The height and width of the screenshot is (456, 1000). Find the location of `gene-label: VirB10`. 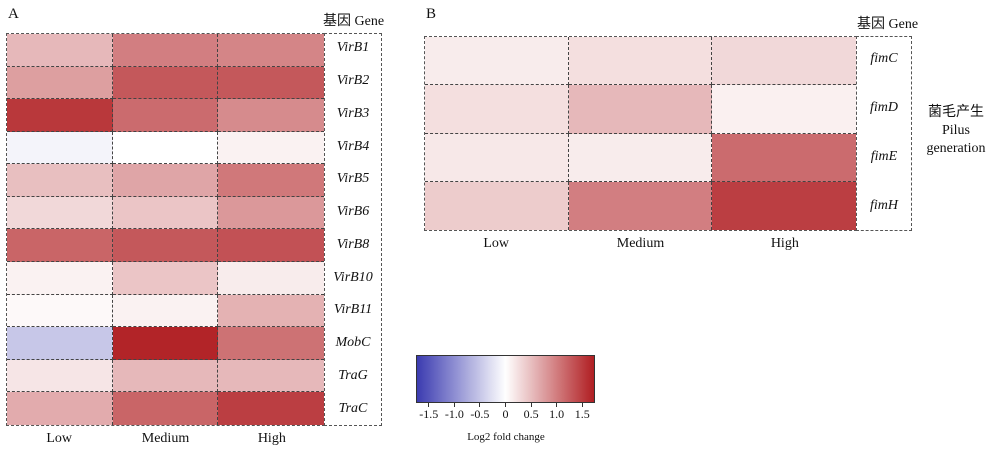

gene-label: VirB10 is located at coordinates (353, 277).